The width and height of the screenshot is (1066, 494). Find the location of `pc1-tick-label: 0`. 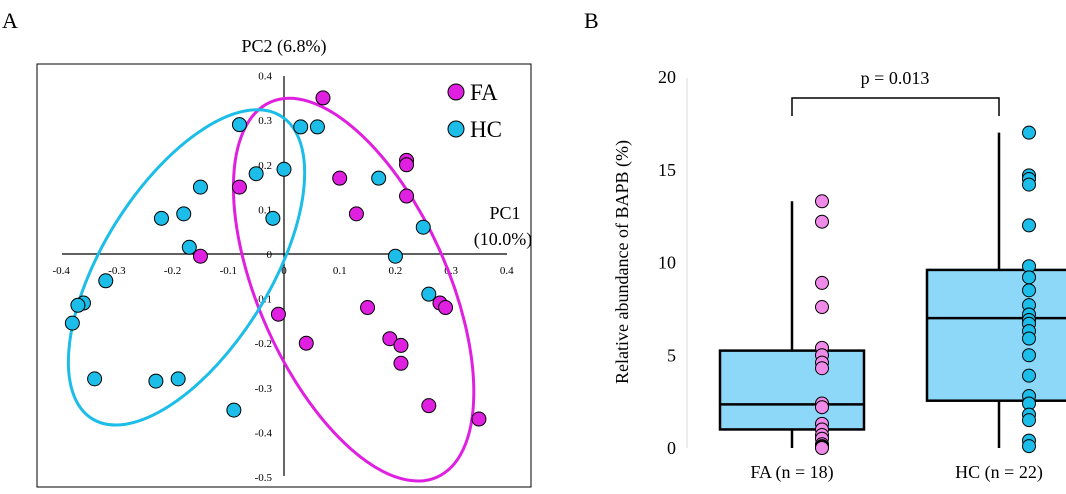

pc1-tick-label: 0 is located at coordinates (284, 271).